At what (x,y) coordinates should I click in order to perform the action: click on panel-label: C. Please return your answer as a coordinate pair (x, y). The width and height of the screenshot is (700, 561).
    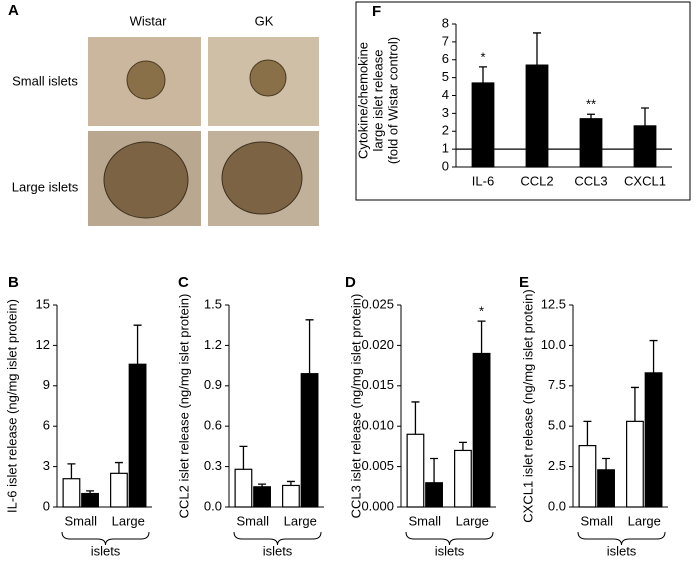
    Looking at the image, I should click on (183, 282).